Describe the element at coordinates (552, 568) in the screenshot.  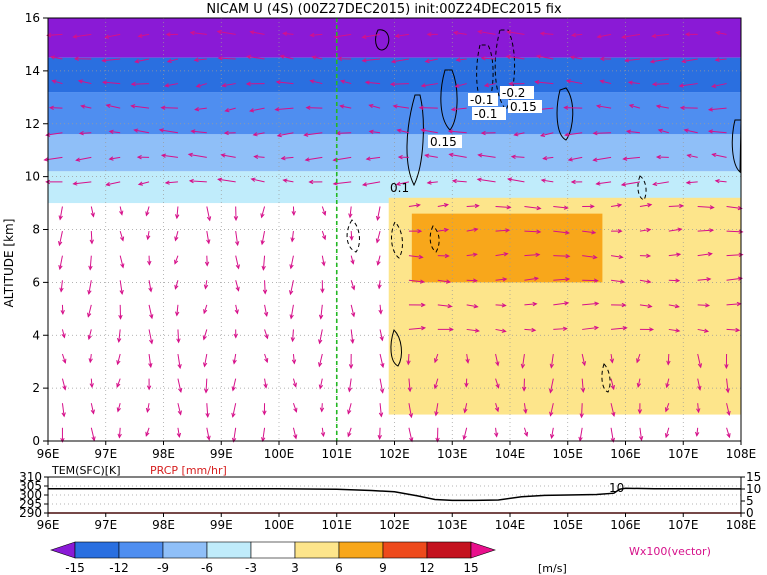
I see `colorbar-unit: [m/s]` at that location.